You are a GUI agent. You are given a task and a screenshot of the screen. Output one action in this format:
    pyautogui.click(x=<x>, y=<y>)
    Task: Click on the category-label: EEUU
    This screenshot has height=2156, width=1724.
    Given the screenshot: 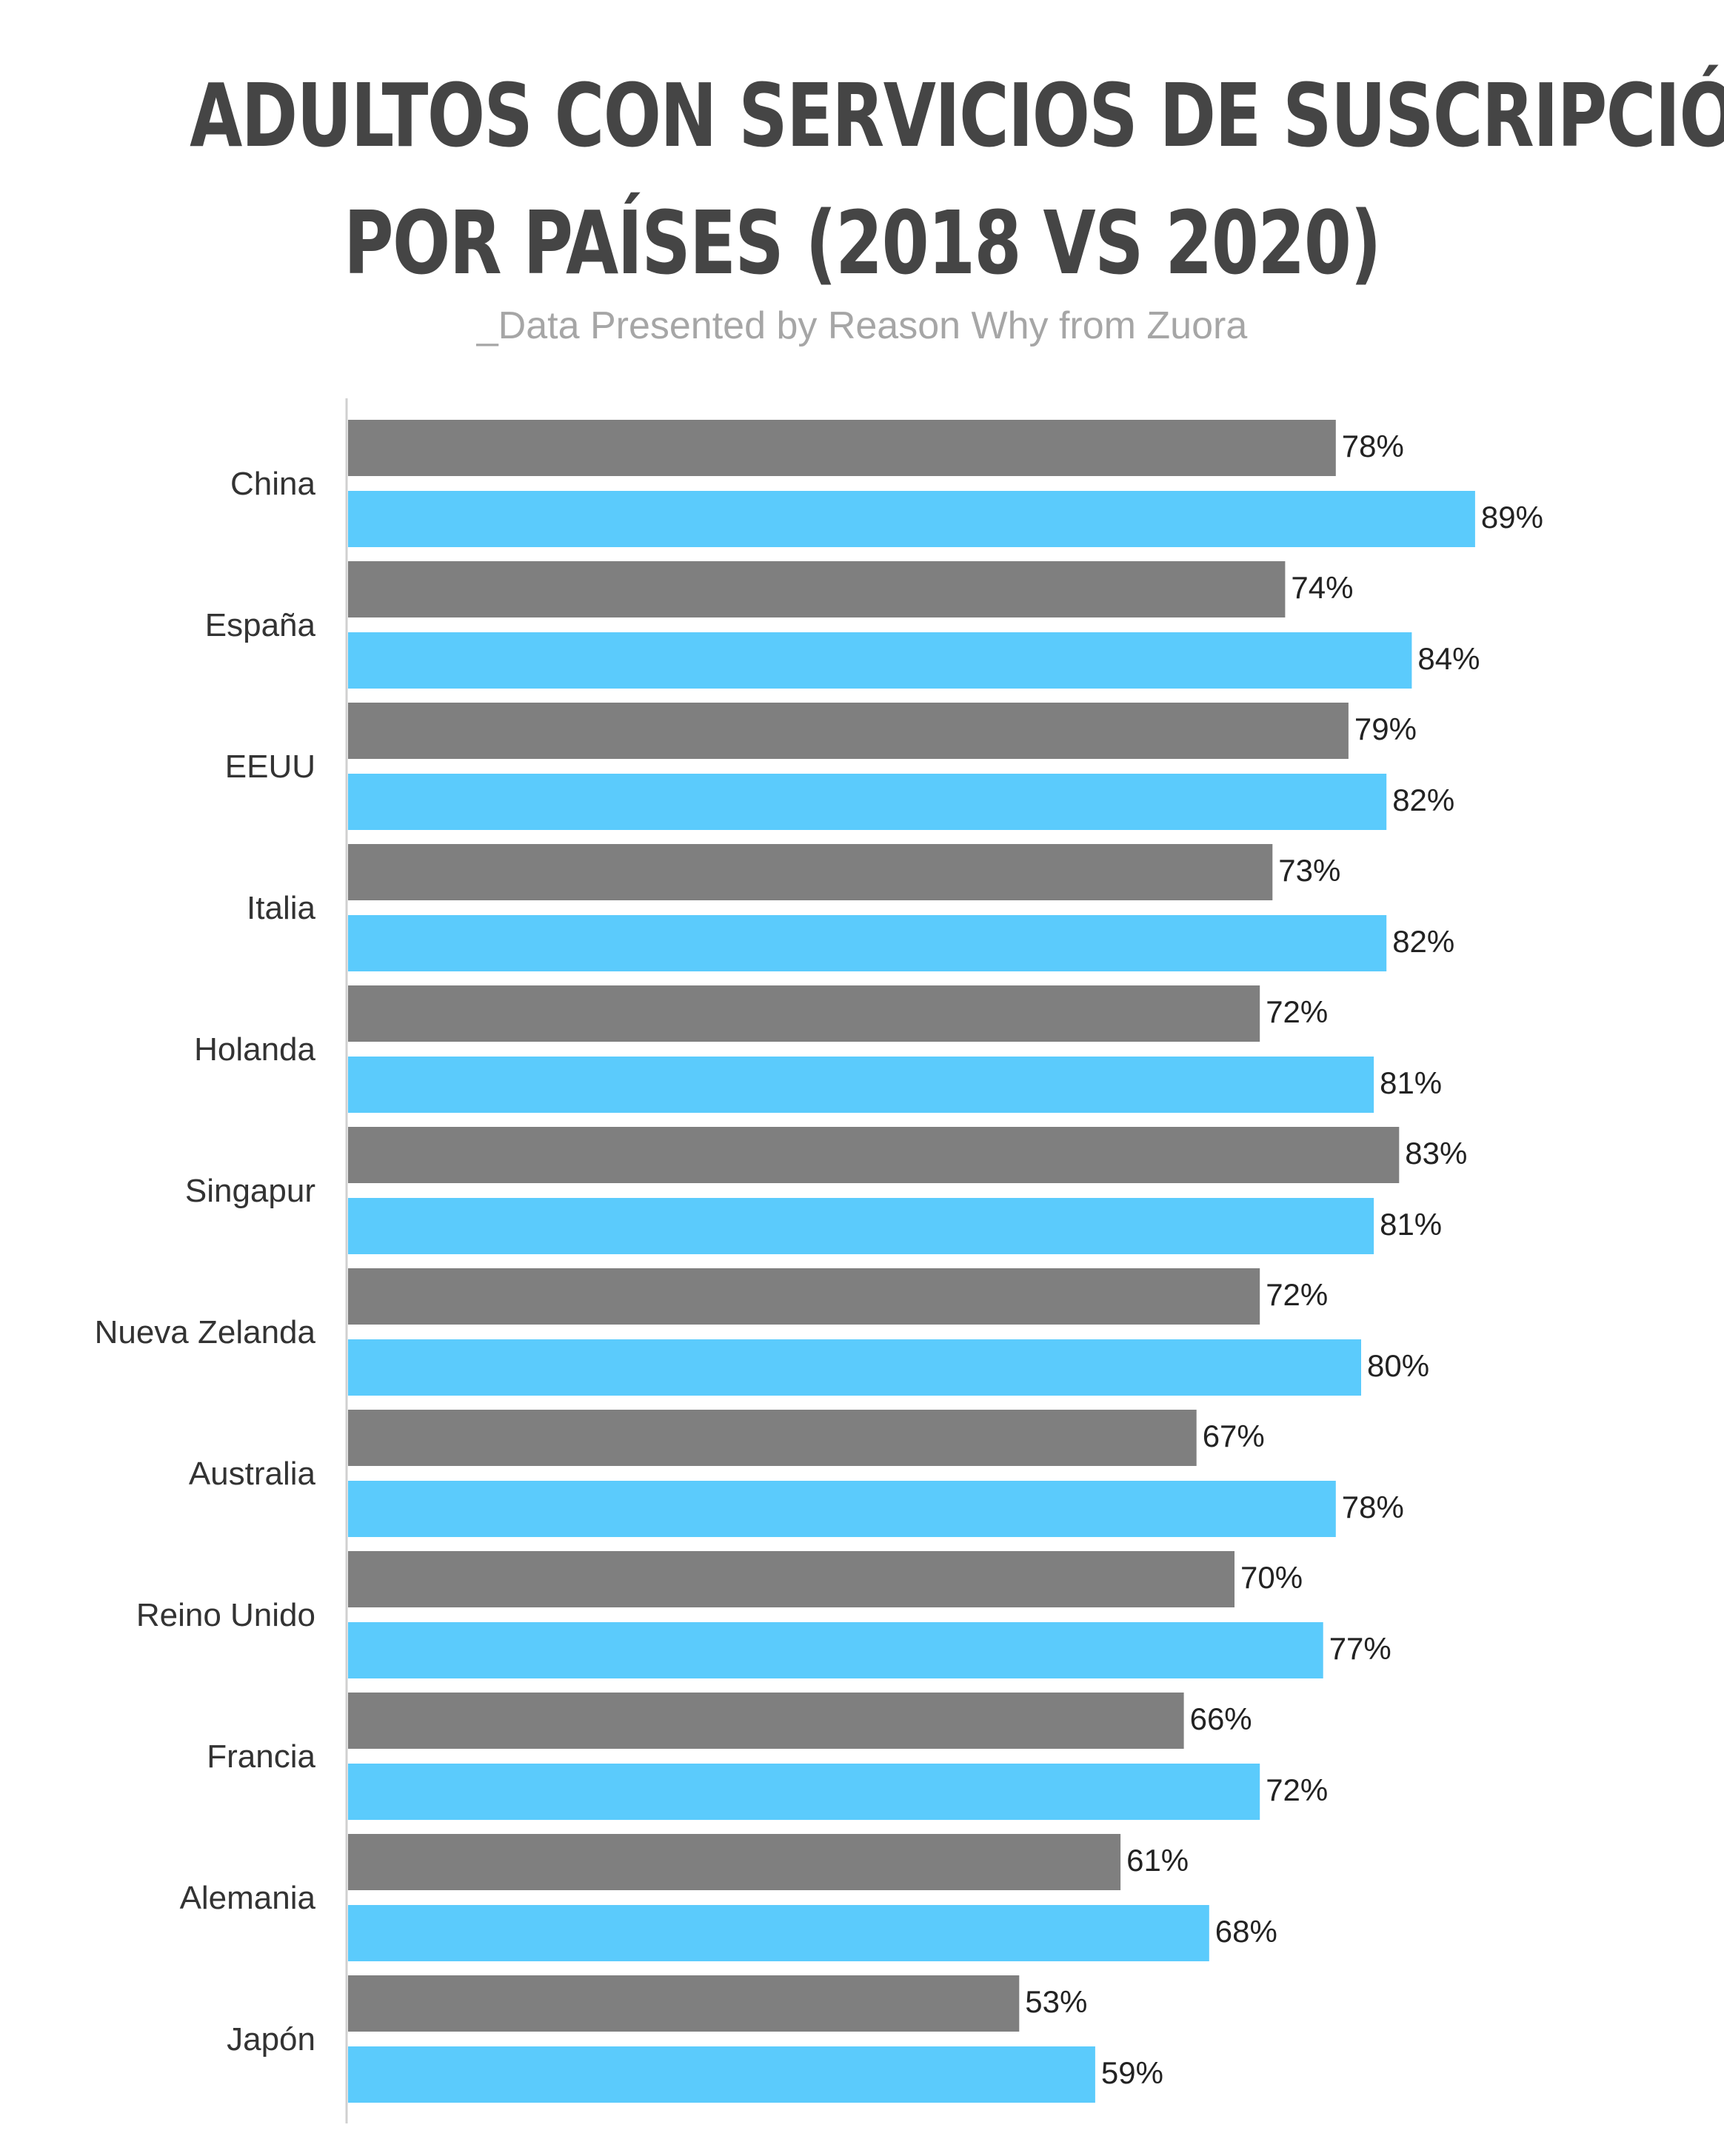 What is the action you would take?
    pyautogui.click(x=270, y=767)
    